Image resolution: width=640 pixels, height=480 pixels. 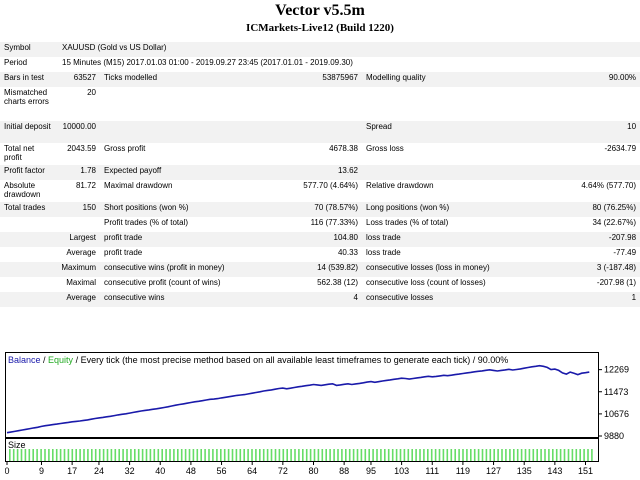 I want to click on report-cell: 3 (-187.48), so click(x=584, y=269).